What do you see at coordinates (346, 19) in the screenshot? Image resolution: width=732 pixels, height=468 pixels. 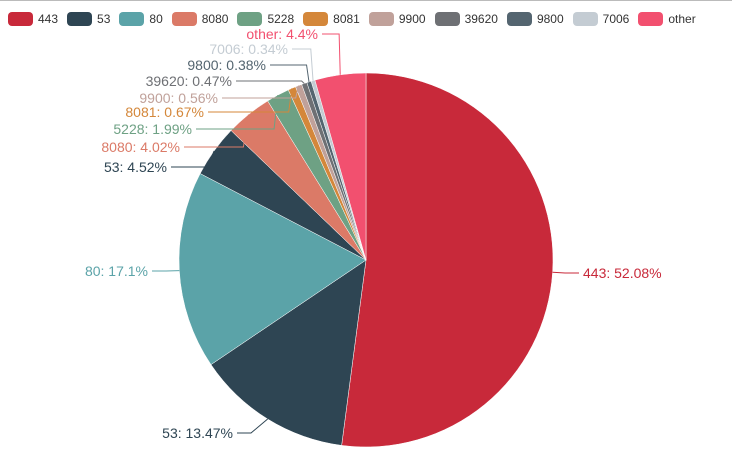 I see `legend-label: 8081` at bounding box center [346, 19].